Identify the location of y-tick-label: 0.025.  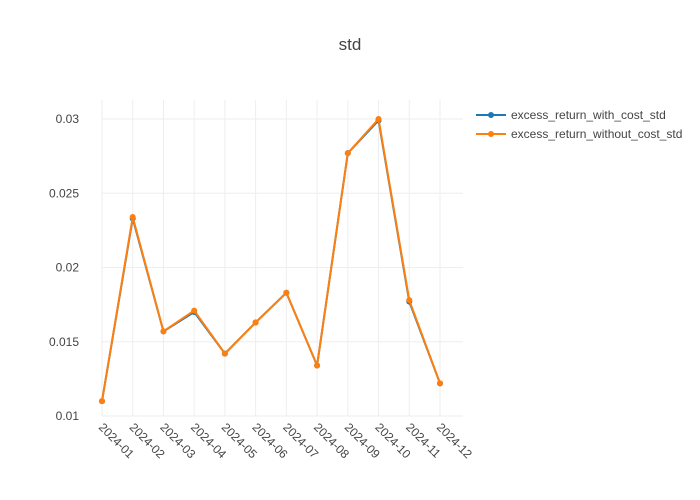
(64, 193).